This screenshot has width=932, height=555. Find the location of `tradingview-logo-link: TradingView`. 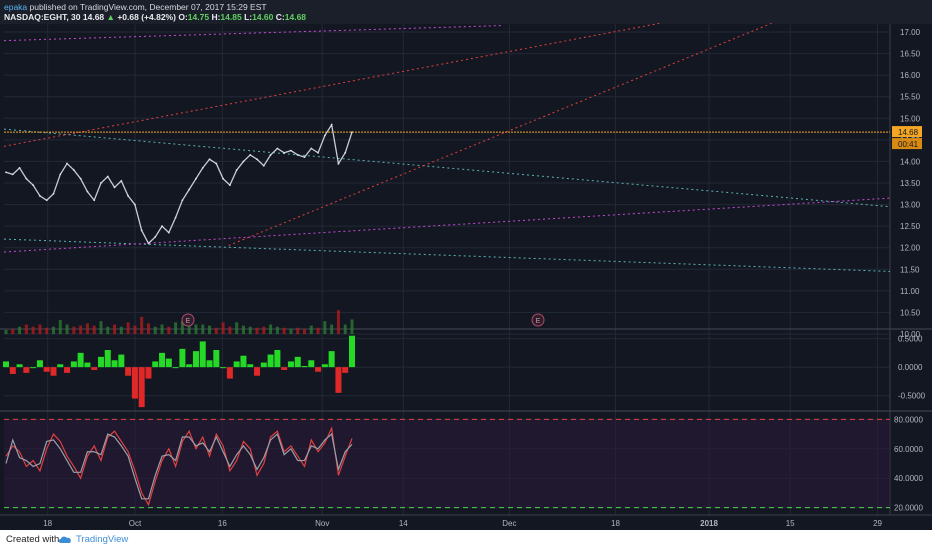

tradingview-logo-link: TradingView is located at coordinates (102, 539).